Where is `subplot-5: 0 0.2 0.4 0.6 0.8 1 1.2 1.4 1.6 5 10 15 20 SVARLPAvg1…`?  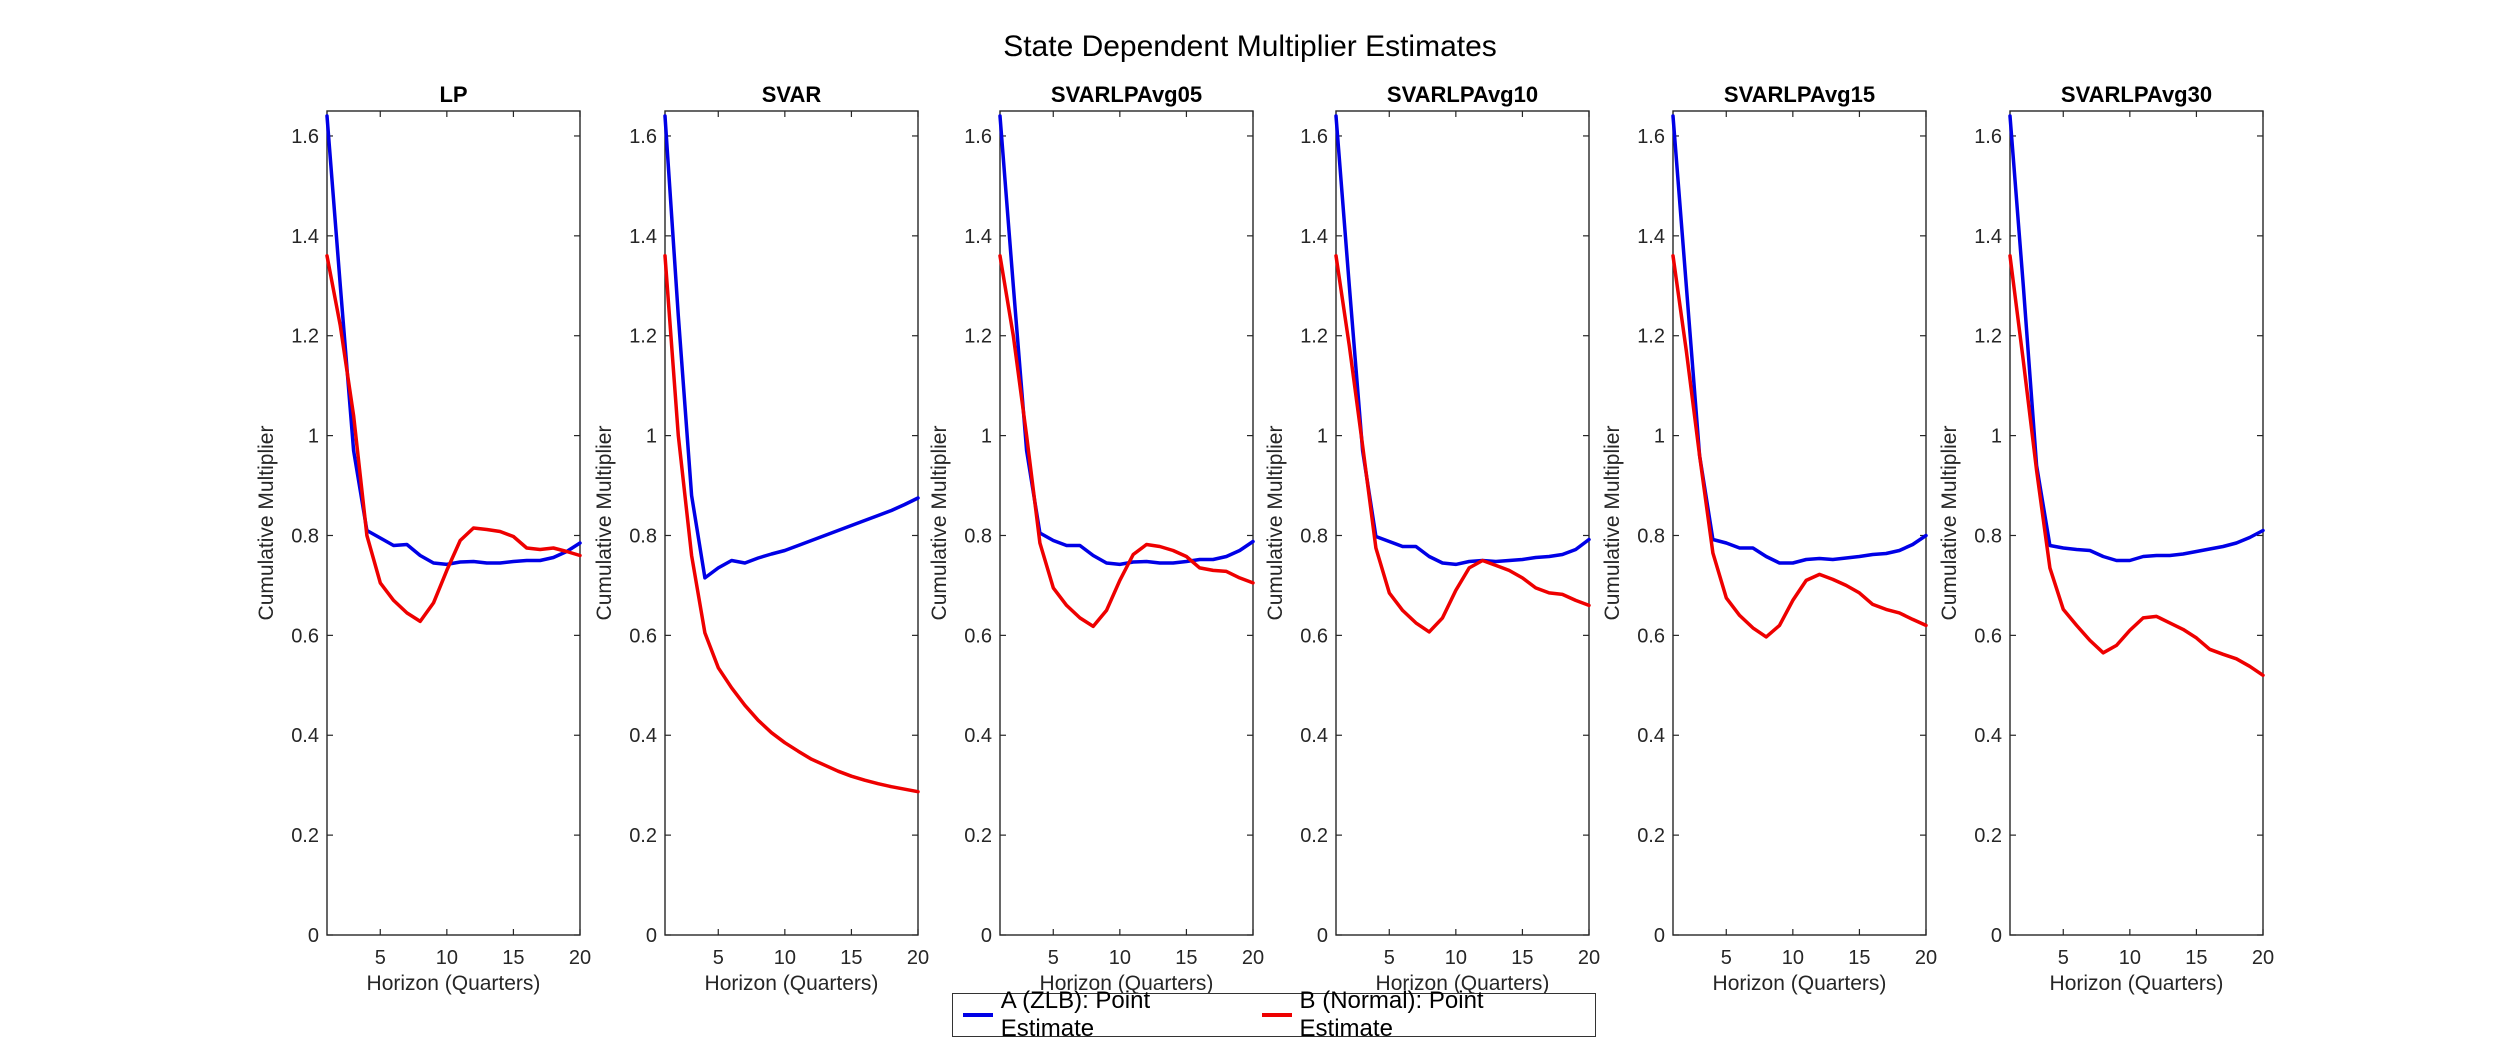 subplot-5: 0 0.2 0.4 0.6 0.8 1 1.2 1.4 1.6 5 10 15 20 SVARLPAvg1… is located at coordinates (1769, 538).